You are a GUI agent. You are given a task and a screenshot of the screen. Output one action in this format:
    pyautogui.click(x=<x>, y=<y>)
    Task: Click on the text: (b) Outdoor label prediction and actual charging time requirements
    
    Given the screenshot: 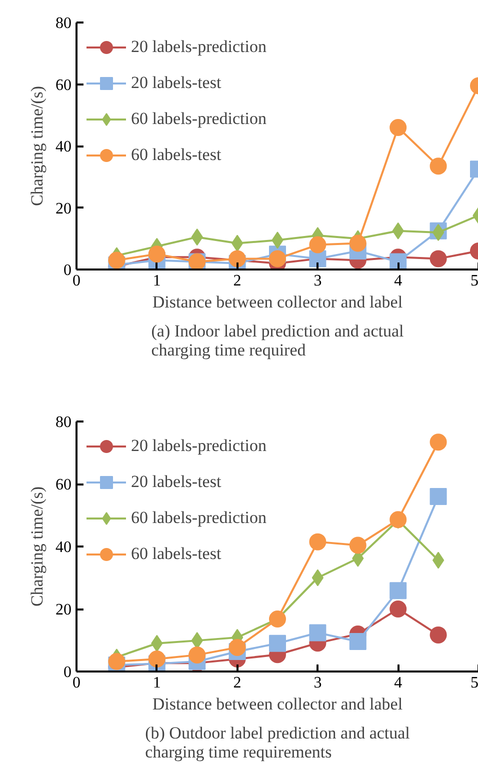 What is the action you would take?
    pyautogui.click(x=277, y=743)
    